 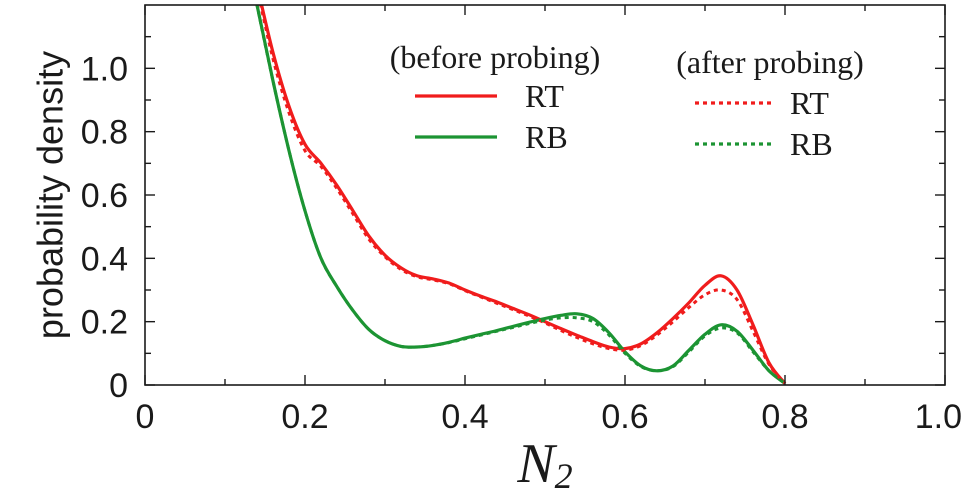 What do you see at coordinates (544, 96) in the screenshot?
I see `legend-label-rt-before: RT` at bounding box center [544, 96].